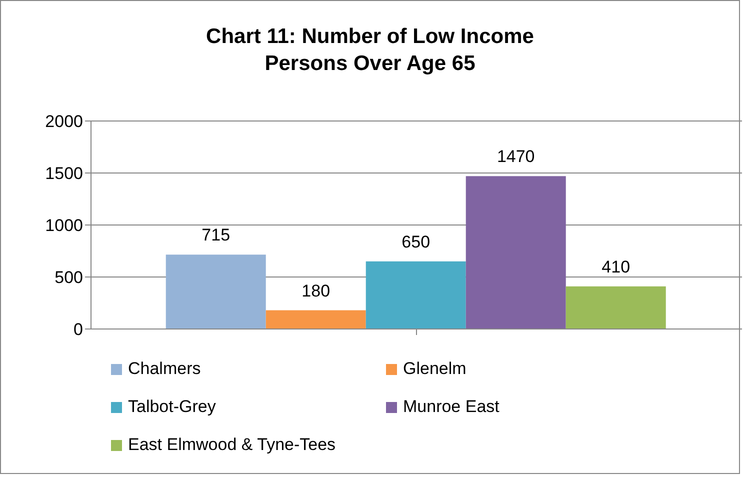 The image size is (756, 482). Describe the element at coordinates (64, 174) in the screenshot. I see `y-tick-label: 1500` at that location.